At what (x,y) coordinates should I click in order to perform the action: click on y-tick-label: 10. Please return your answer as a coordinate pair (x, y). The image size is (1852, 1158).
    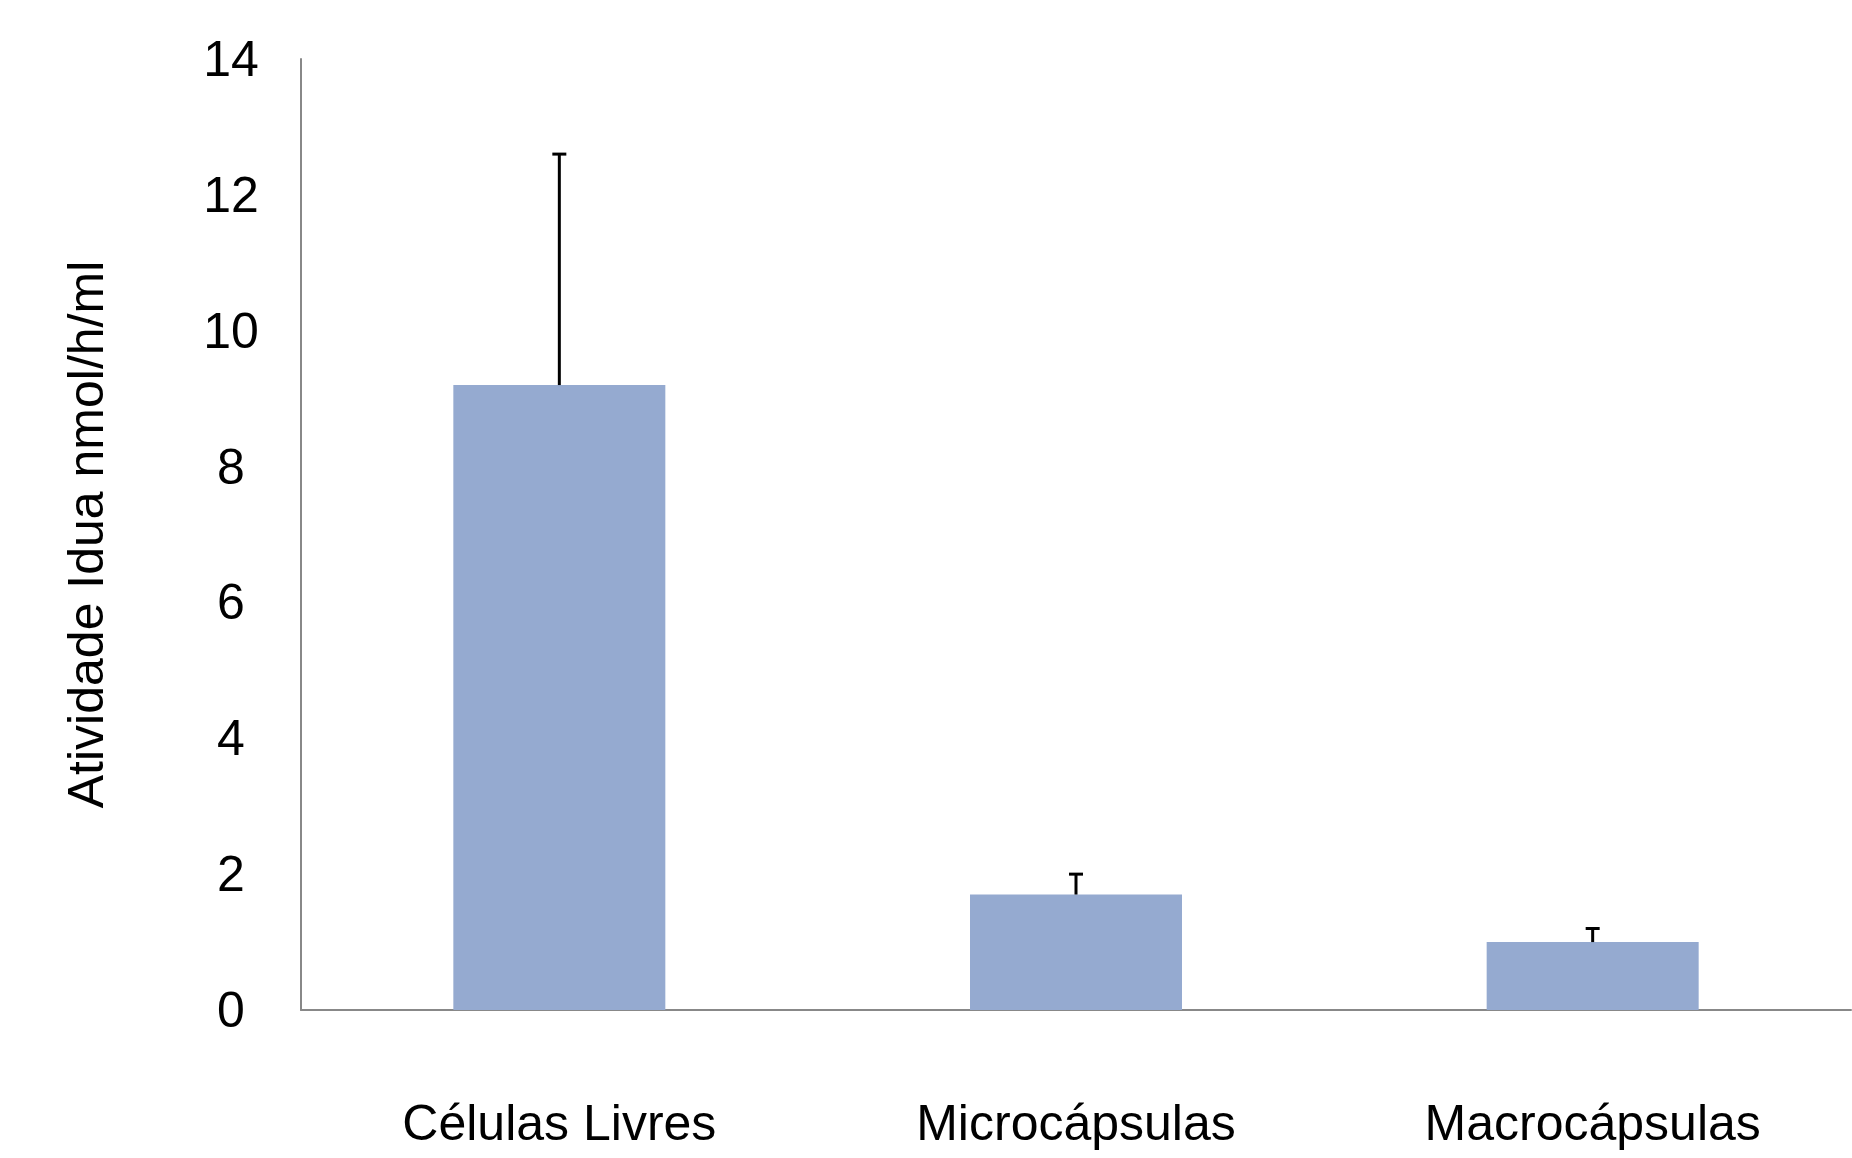
    Looking at the image, I should click on (231, 330).